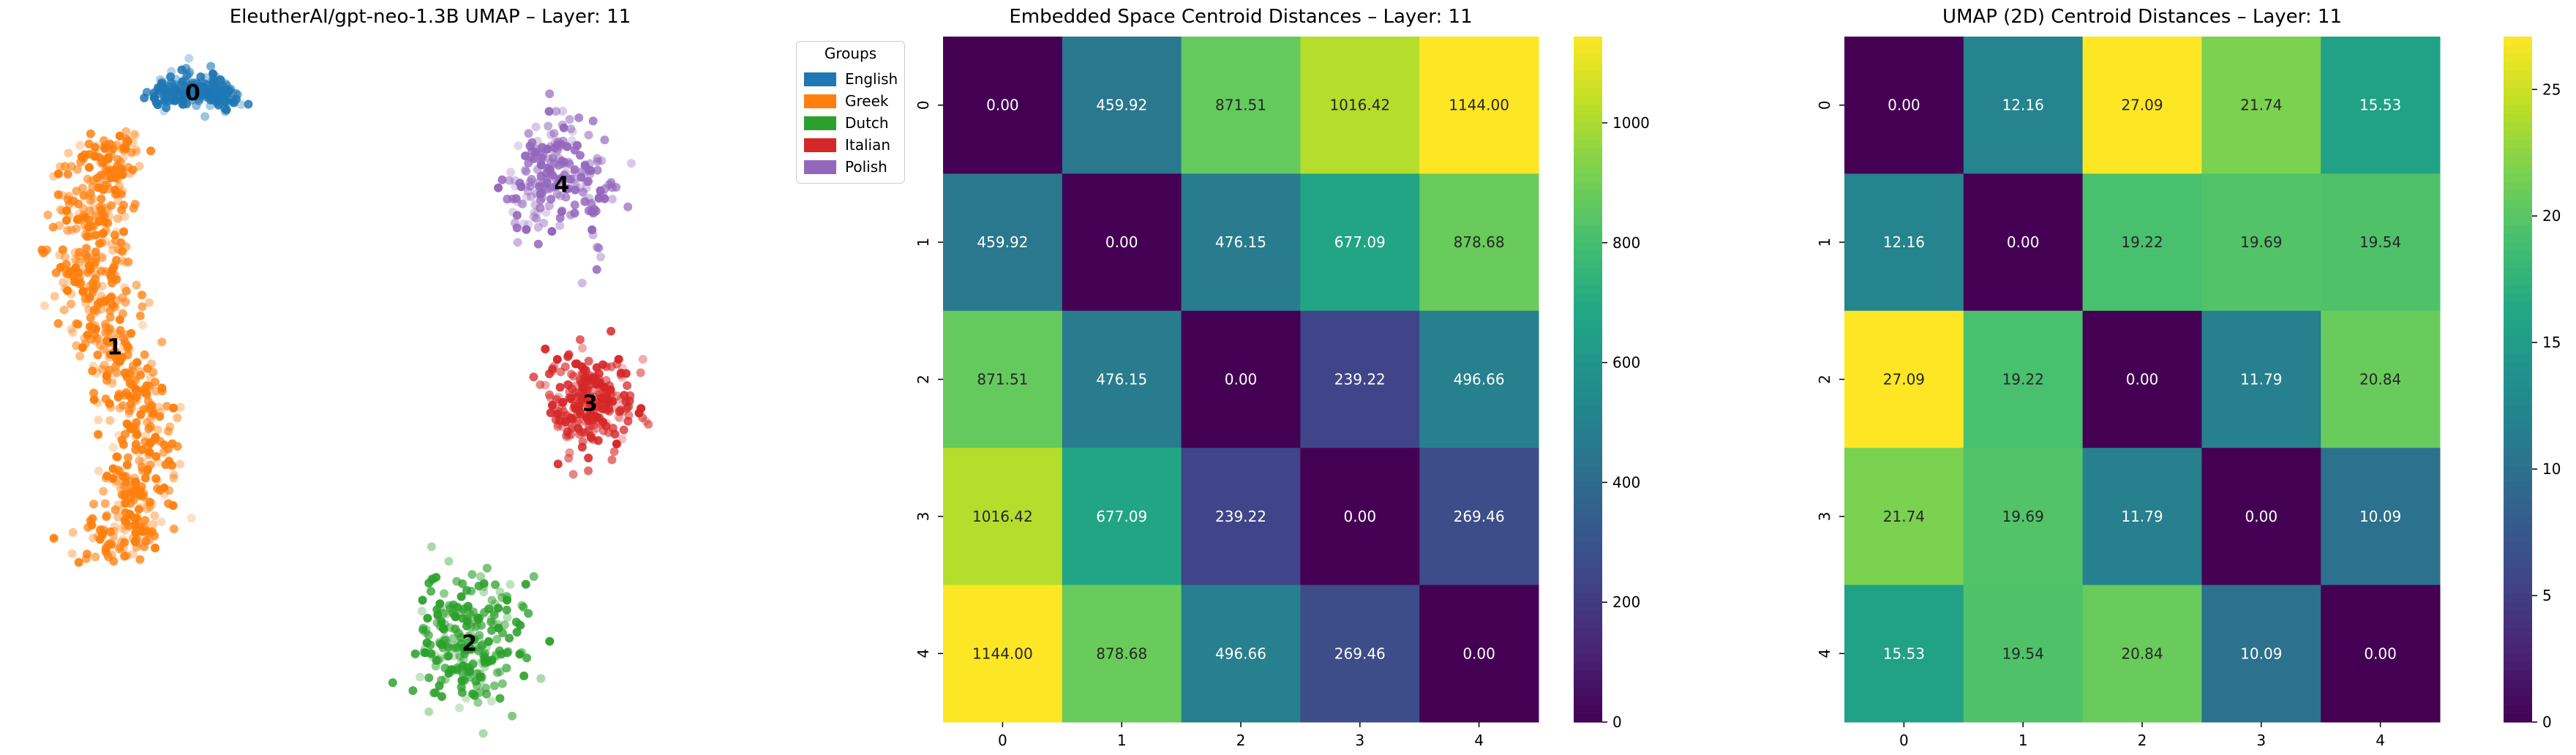  What do you see at coordinates (1122, 740) in the screenshot?
I see `embedded-x-tick-label: 1` at bounding box center [1122, 740].